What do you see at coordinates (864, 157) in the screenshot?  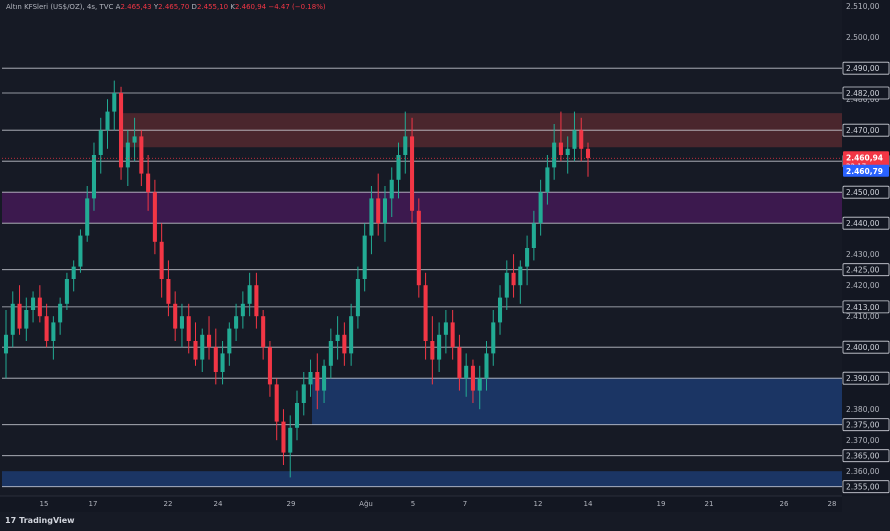 I see `current-price-label: 2.460,94` at bounding box center [864, 157].